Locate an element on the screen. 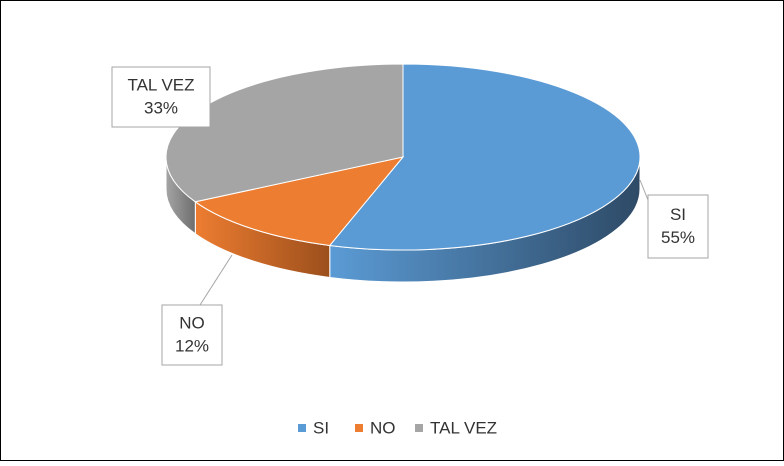 Image resolution: width=784 pixels, height=466 pixels. data-label-category: TAL VEZ is located at coordinates (160, 84).